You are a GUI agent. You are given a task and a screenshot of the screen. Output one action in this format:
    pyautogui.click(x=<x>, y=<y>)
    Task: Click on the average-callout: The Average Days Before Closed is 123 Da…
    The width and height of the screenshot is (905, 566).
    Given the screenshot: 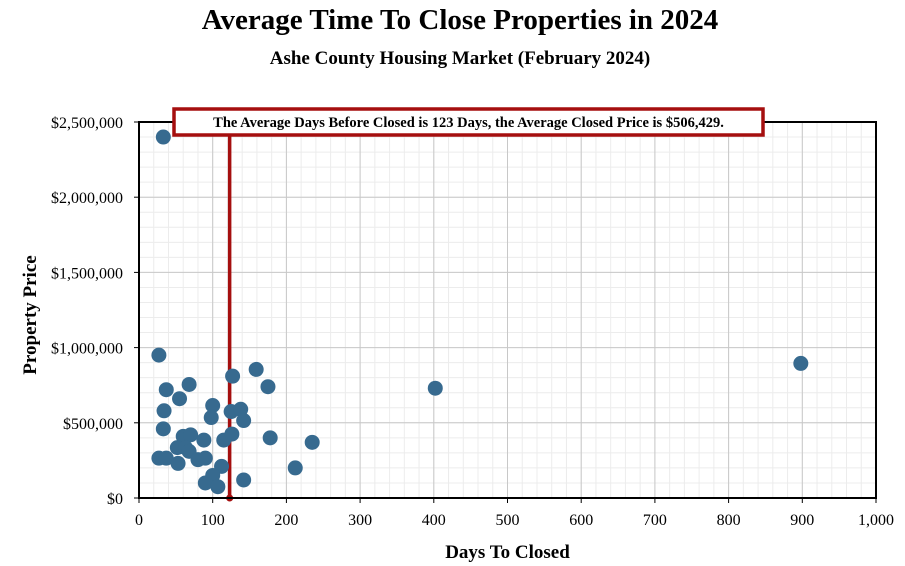 What is the action you would take?
    pyautogui.click(x=468, y=122)
    